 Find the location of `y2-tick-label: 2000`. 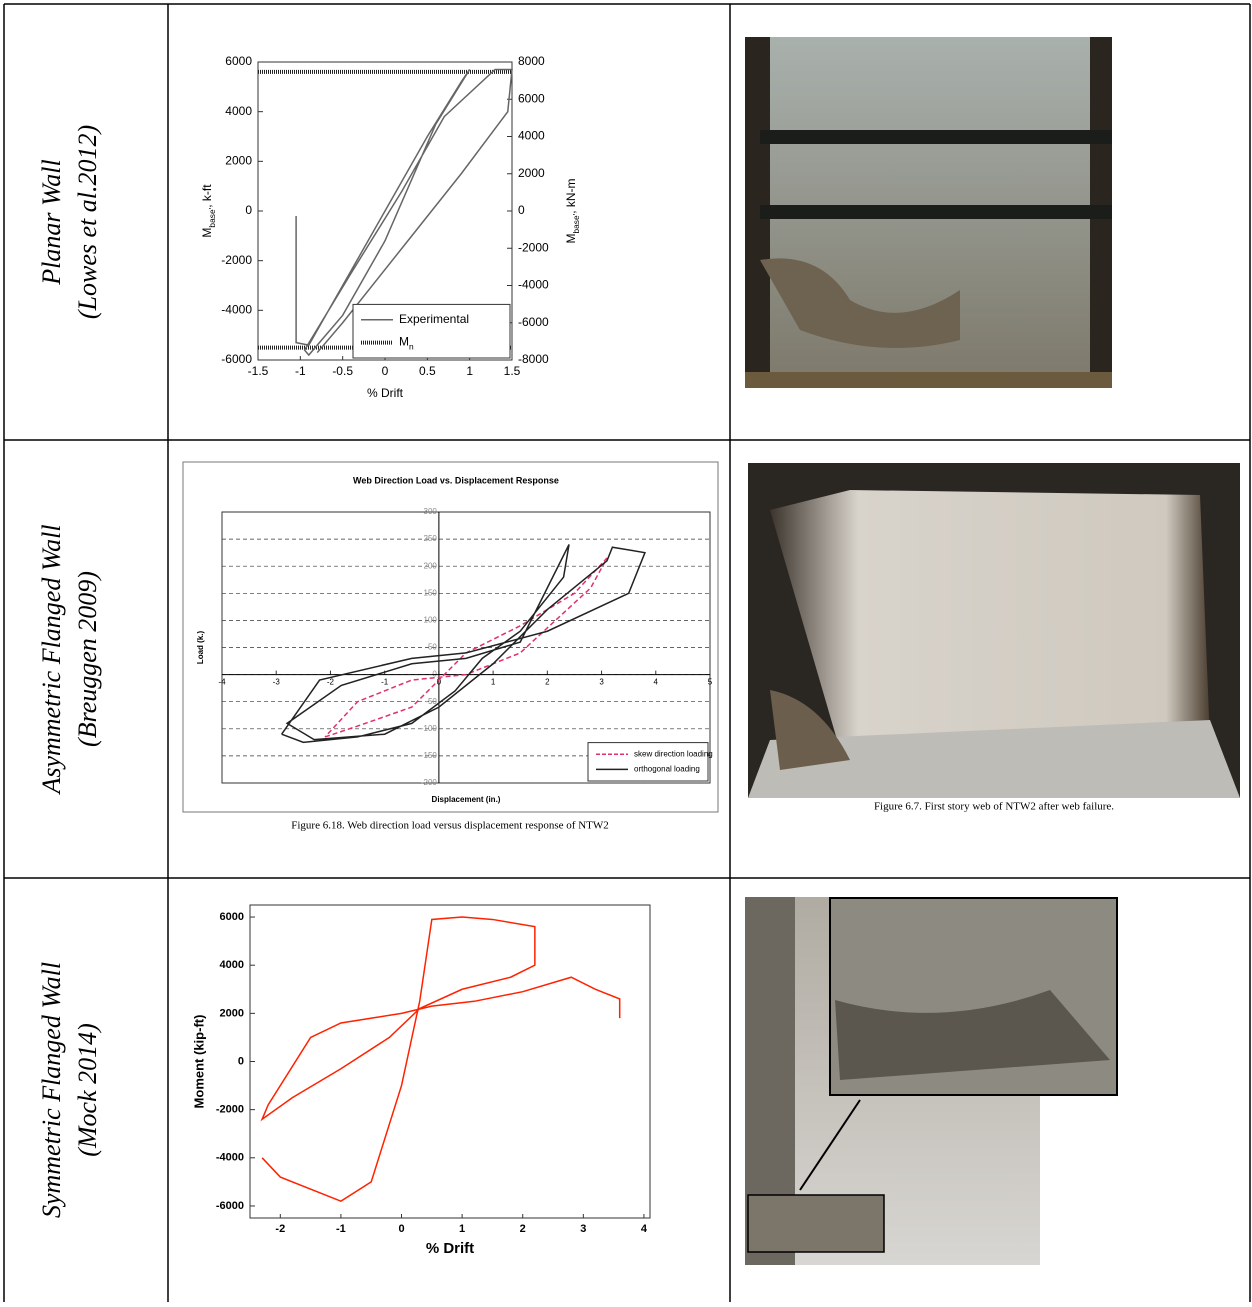

y2-tick-label: 2000 is located at coordinates (531, 173).